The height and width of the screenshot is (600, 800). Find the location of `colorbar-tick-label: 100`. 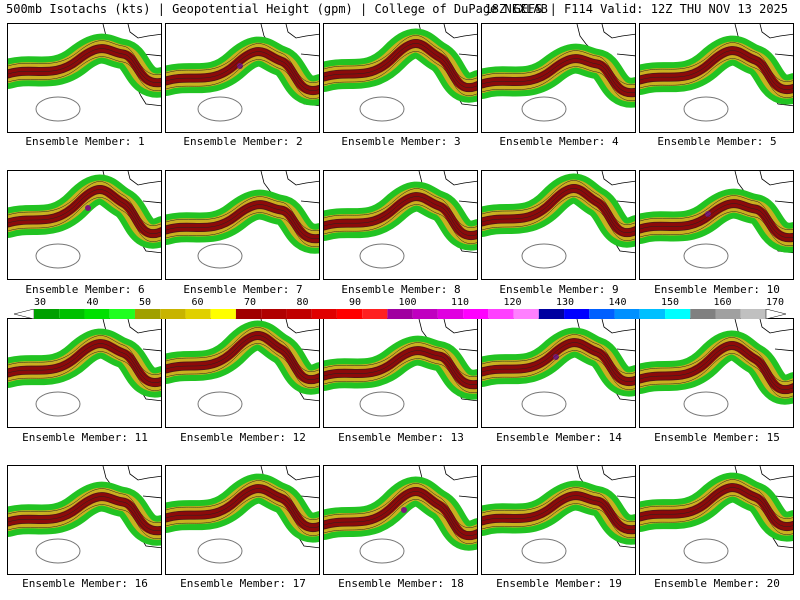

colorbar-tick-label: 100 is located at coordinates (407, 302).